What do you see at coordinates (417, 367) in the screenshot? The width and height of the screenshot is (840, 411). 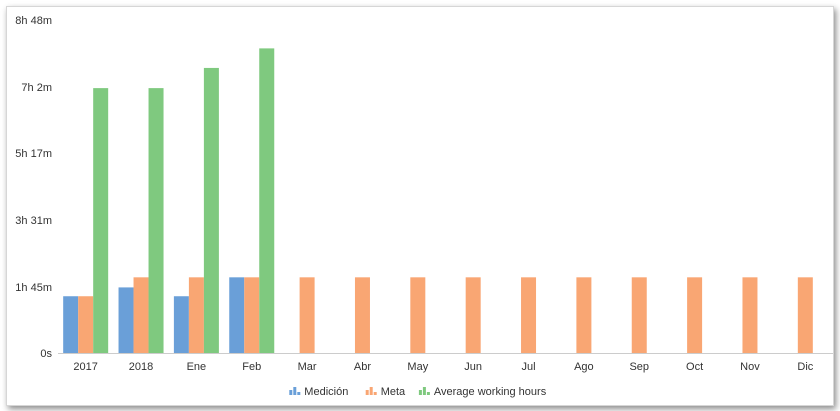 I see `x-tick-label: May` at bounding box center [417, 367].